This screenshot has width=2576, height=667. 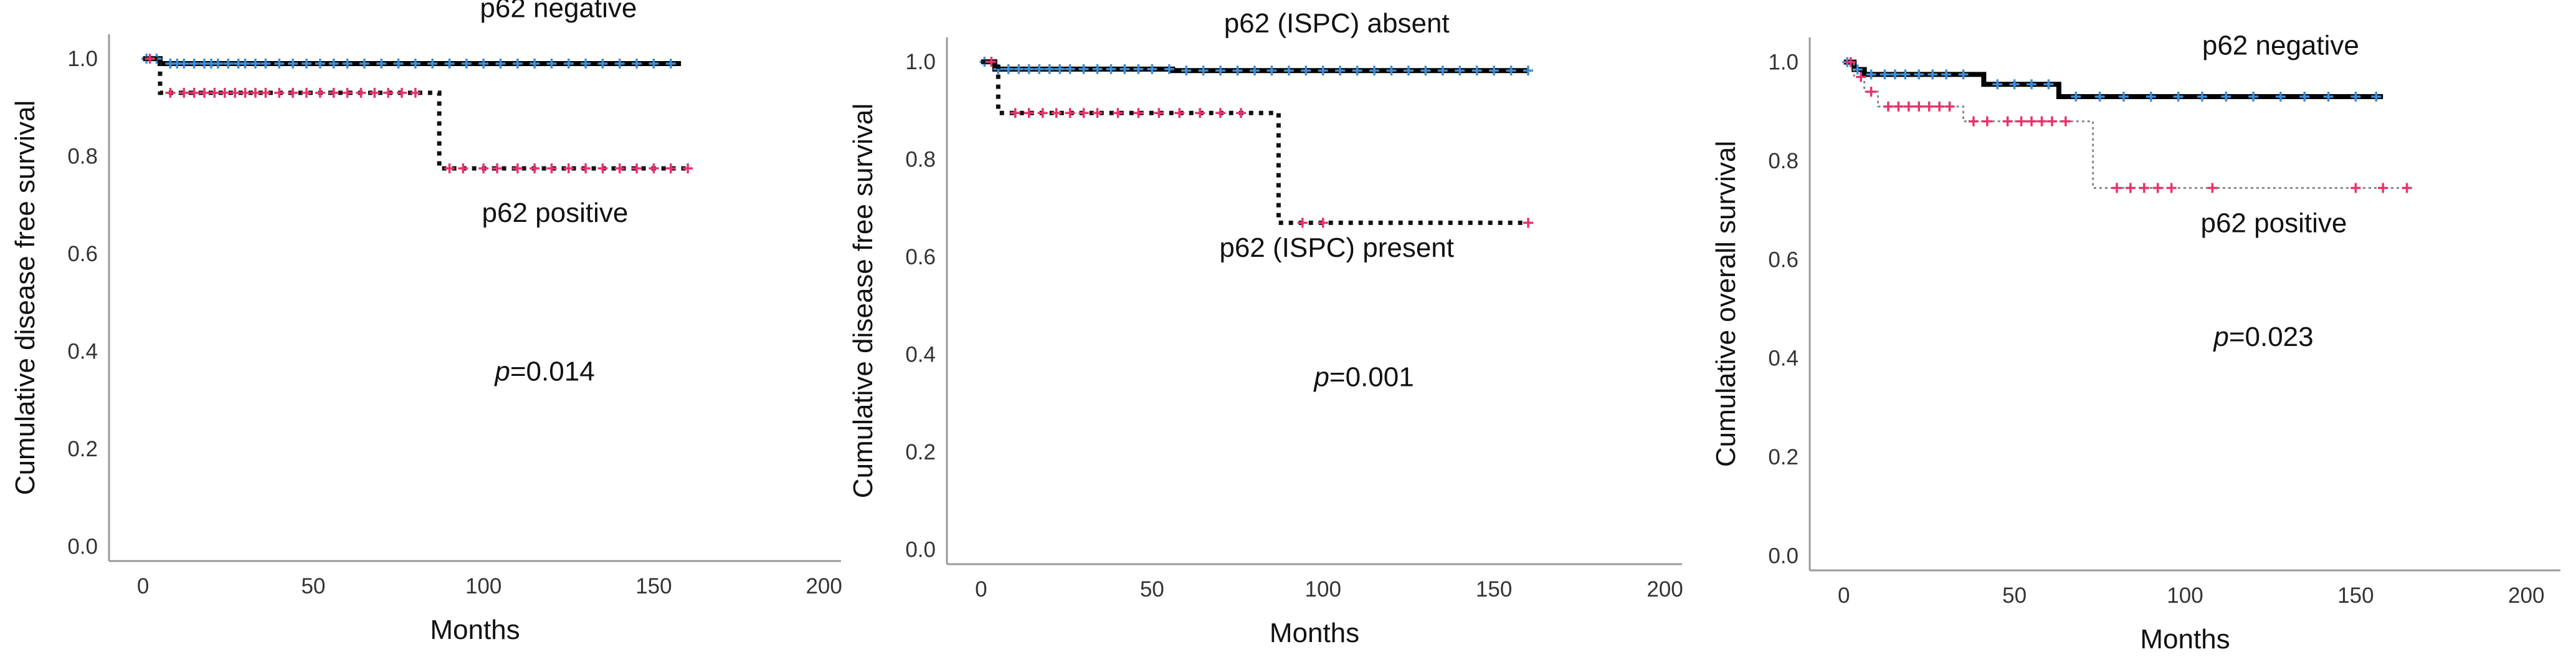 I want to click on p-value-label: p=0.001, so click(x=1363, y=377).